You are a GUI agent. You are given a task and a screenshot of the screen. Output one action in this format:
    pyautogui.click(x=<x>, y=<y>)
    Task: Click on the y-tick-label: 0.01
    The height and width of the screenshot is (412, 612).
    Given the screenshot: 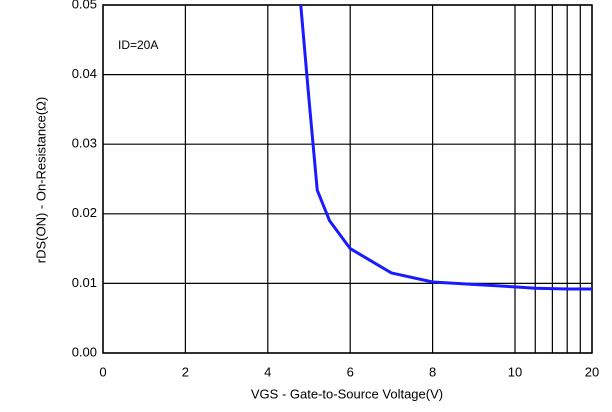 What is the action you would take?
    pyautogui.click(x=84, y=282)
    